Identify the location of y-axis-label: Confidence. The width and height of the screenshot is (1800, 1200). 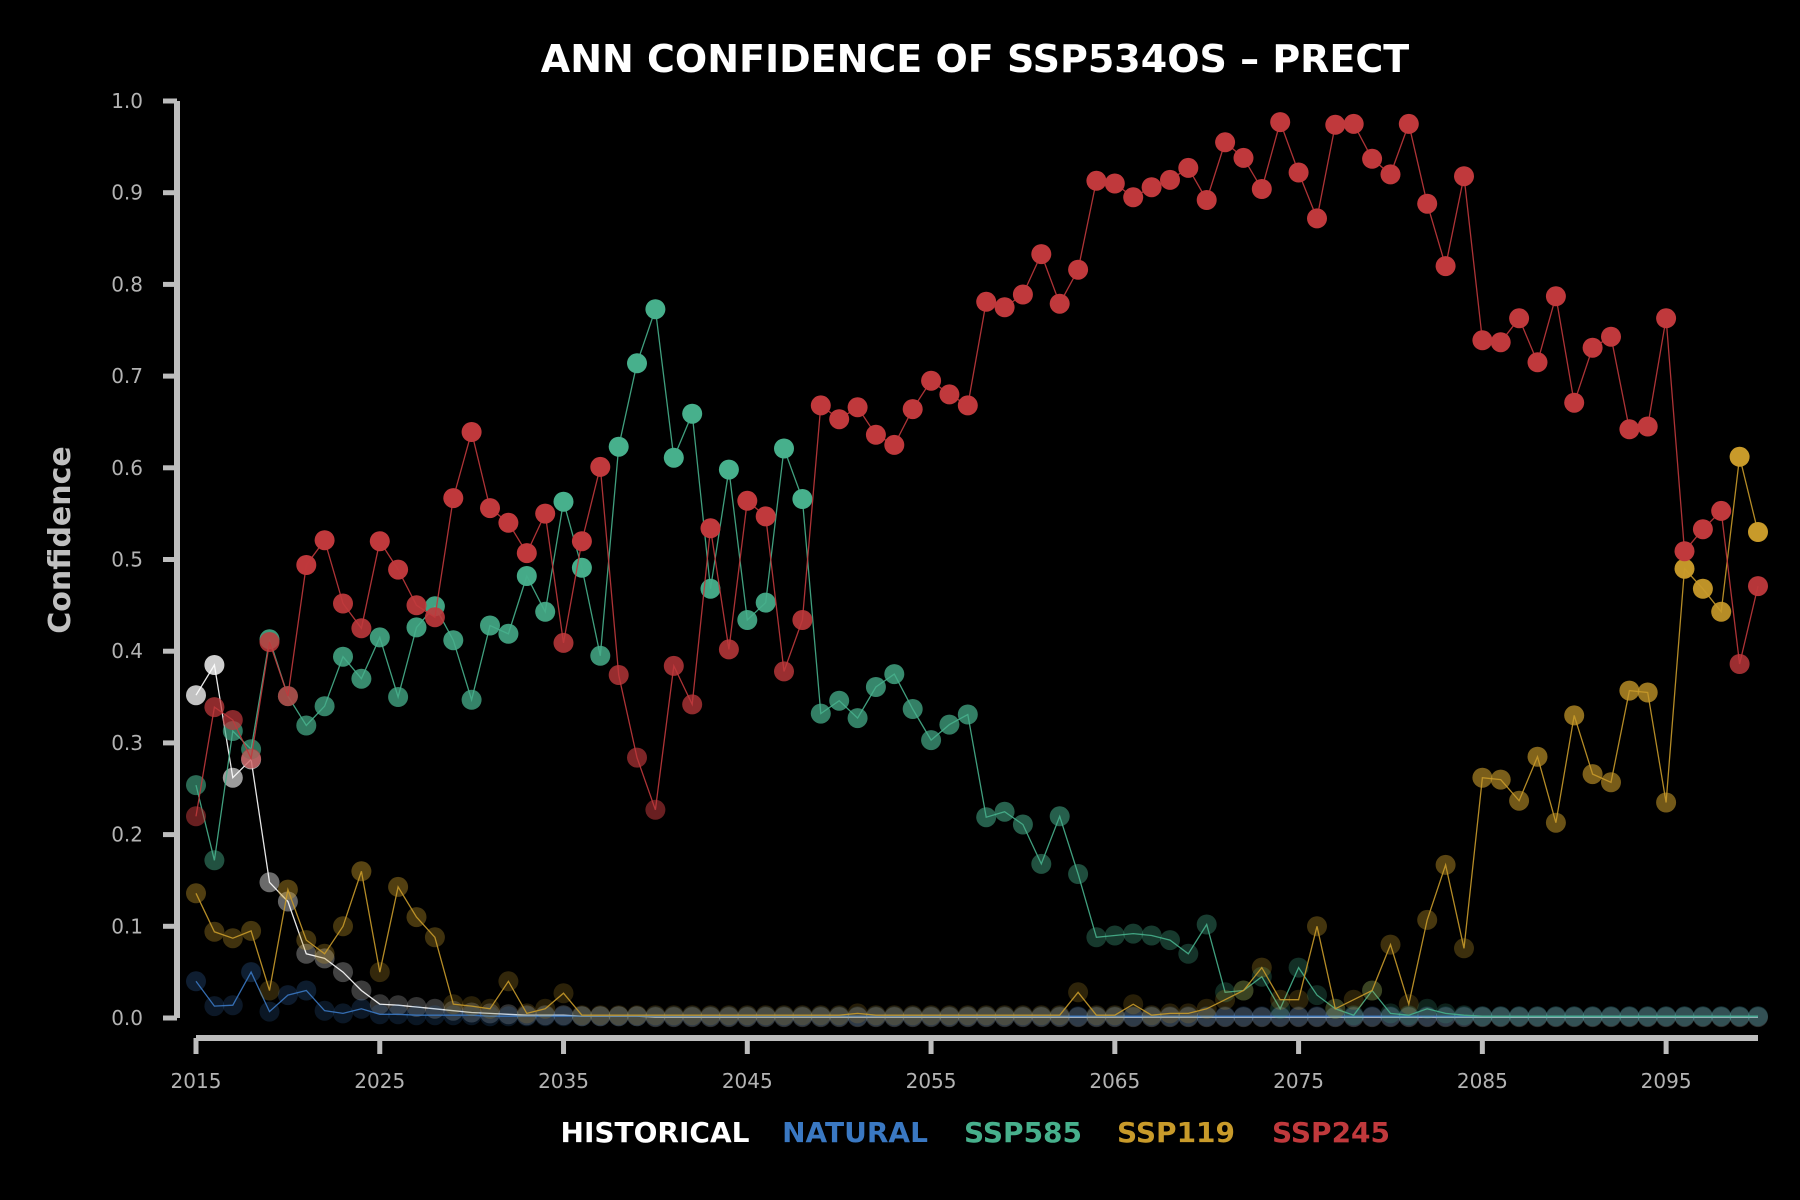
(60, 540).